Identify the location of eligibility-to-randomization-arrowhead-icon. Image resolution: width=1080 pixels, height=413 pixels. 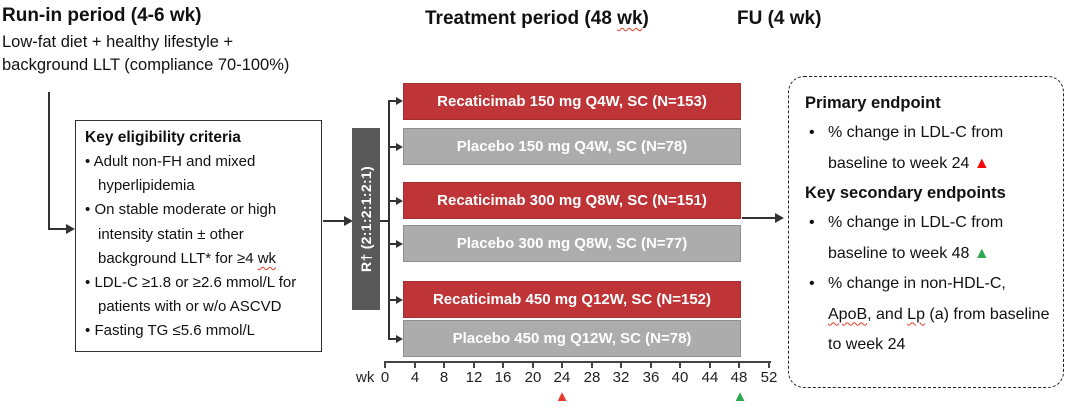
(348, 221).